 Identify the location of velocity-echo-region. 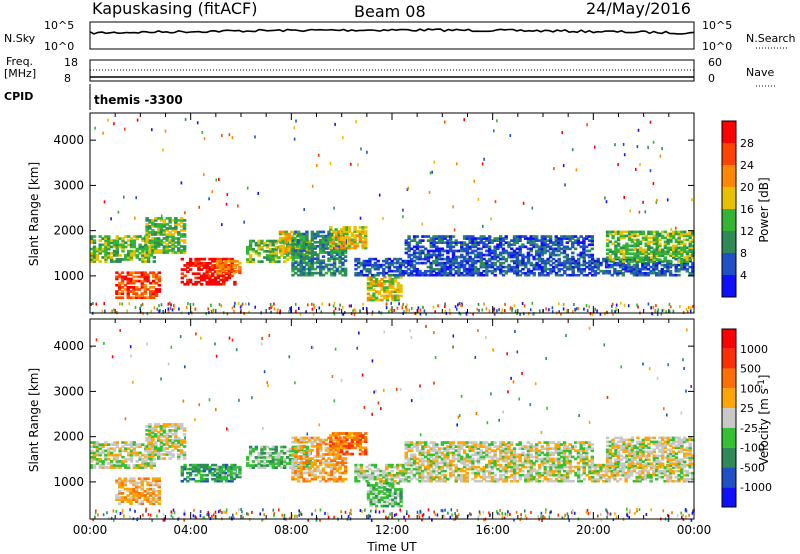
(524, 473).